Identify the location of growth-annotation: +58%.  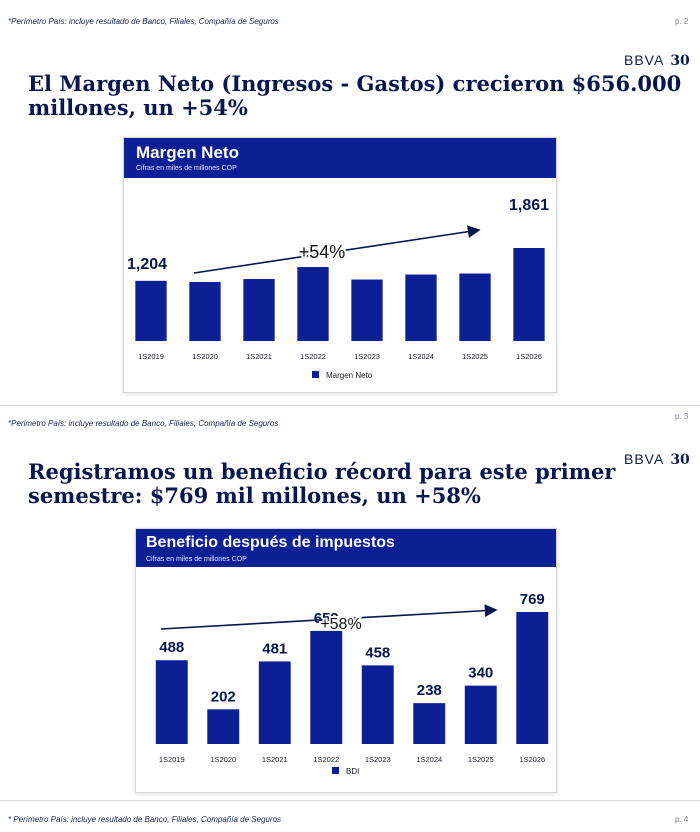
(340, 624).